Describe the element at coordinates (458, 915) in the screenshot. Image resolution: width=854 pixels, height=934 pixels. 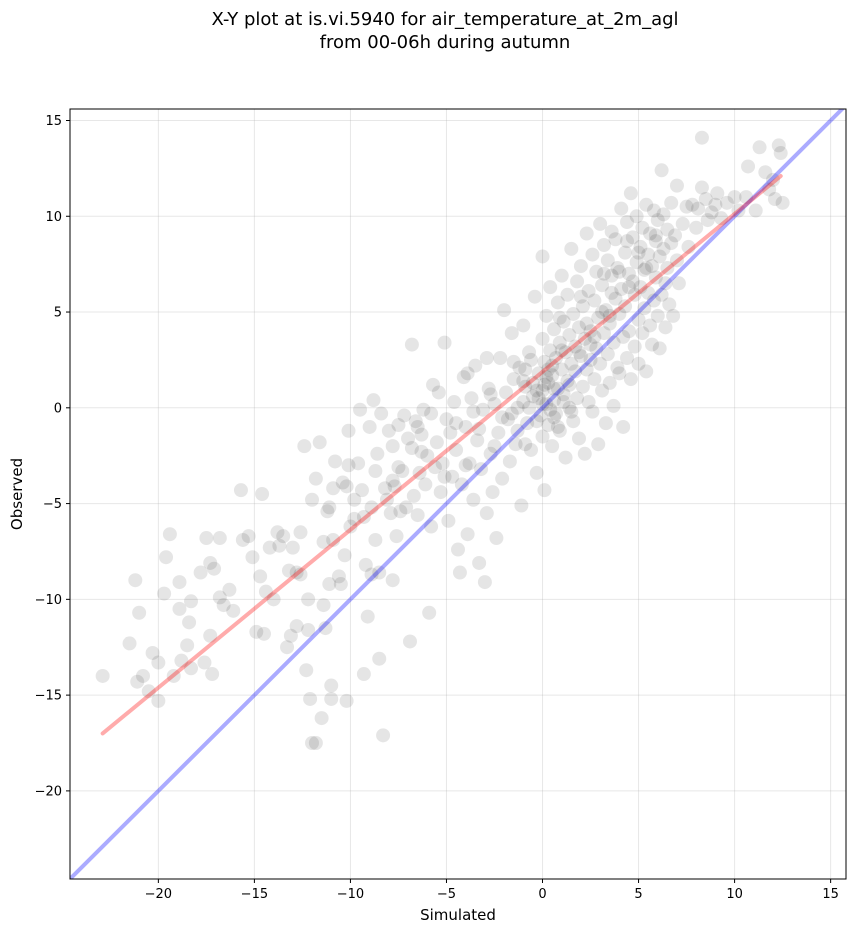
I see `x-axis-label: Simulated` at that location.